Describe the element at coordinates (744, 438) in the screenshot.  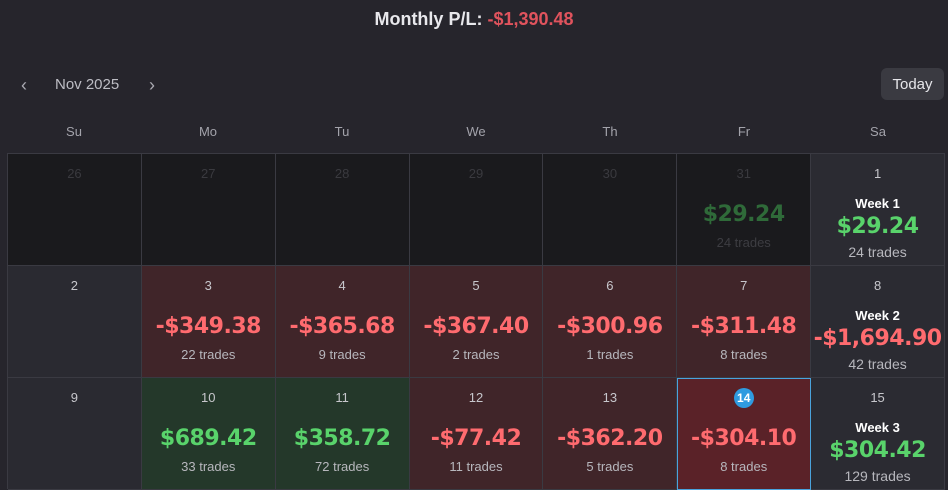
I see `day-pl: -$304.10` at that location.